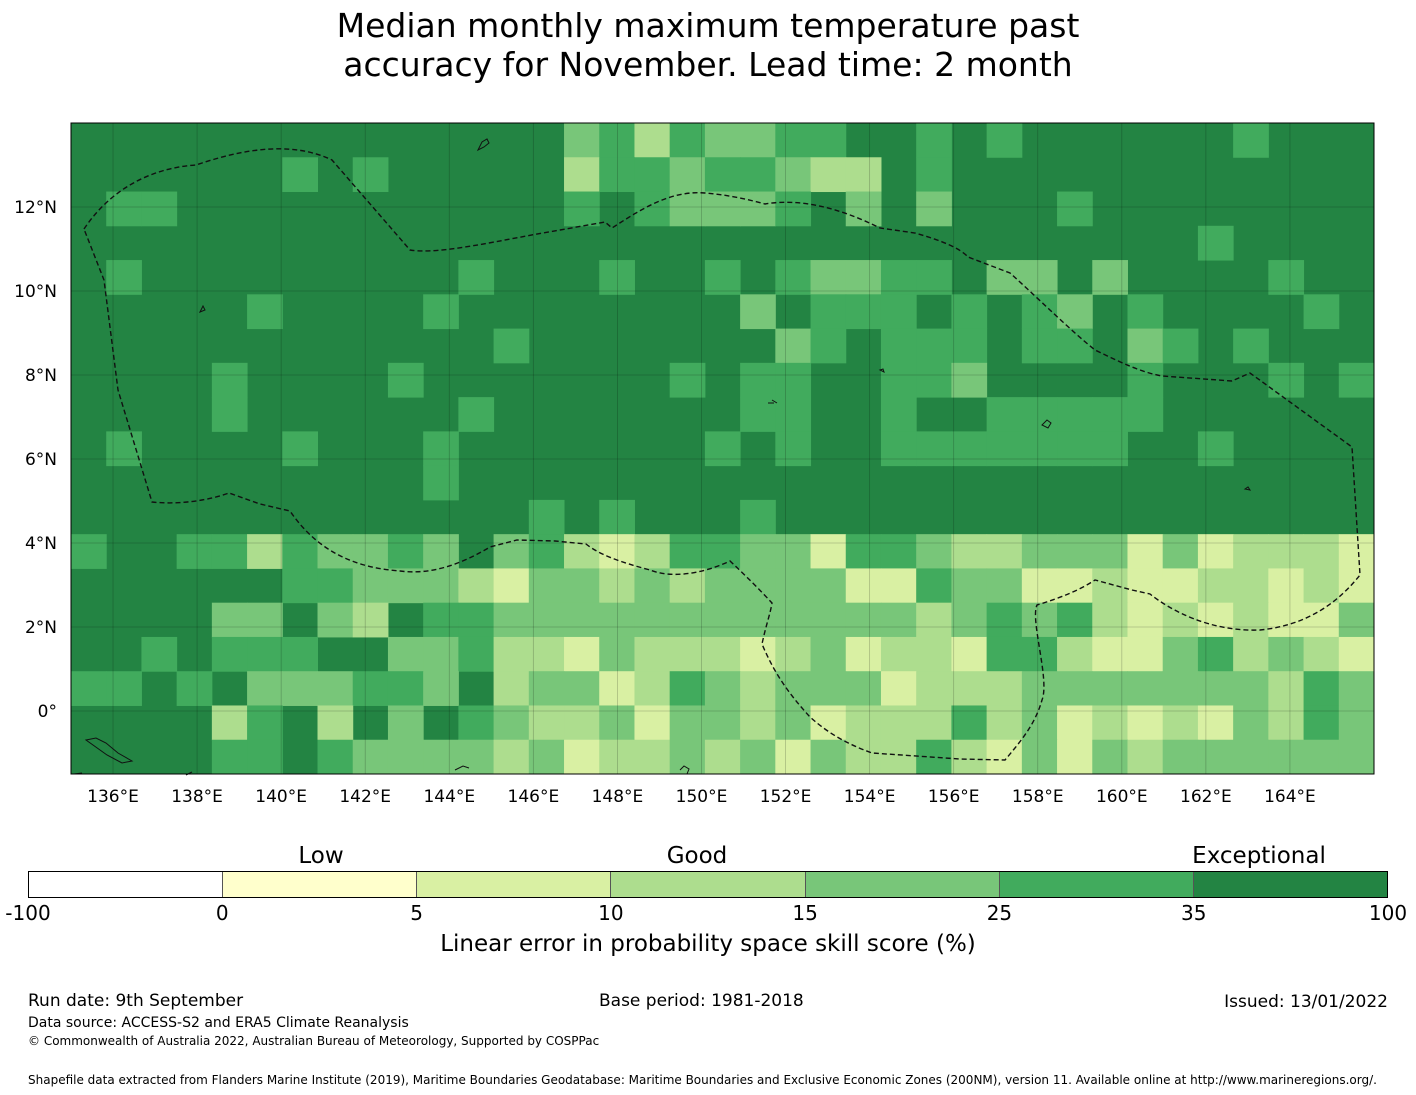 Image resolution: width=1416 pixels, height=1095 pixels. Describe the element at coordinates (41, 544) in the screenshot. I see `lat-tick-label: 4°N` at that location.